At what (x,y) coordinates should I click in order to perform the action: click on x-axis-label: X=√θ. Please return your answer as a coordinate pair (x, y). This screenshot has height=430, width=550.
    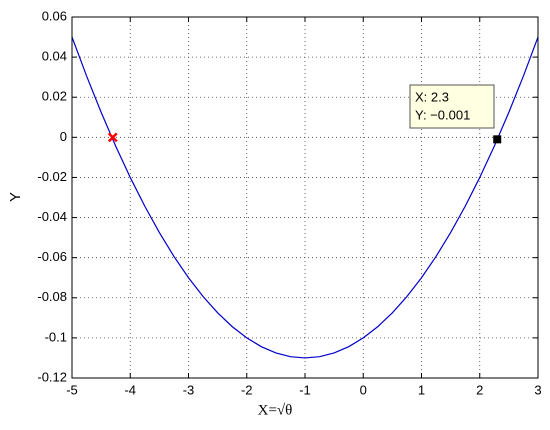
    Looking at the image, I should click on (275, 410).